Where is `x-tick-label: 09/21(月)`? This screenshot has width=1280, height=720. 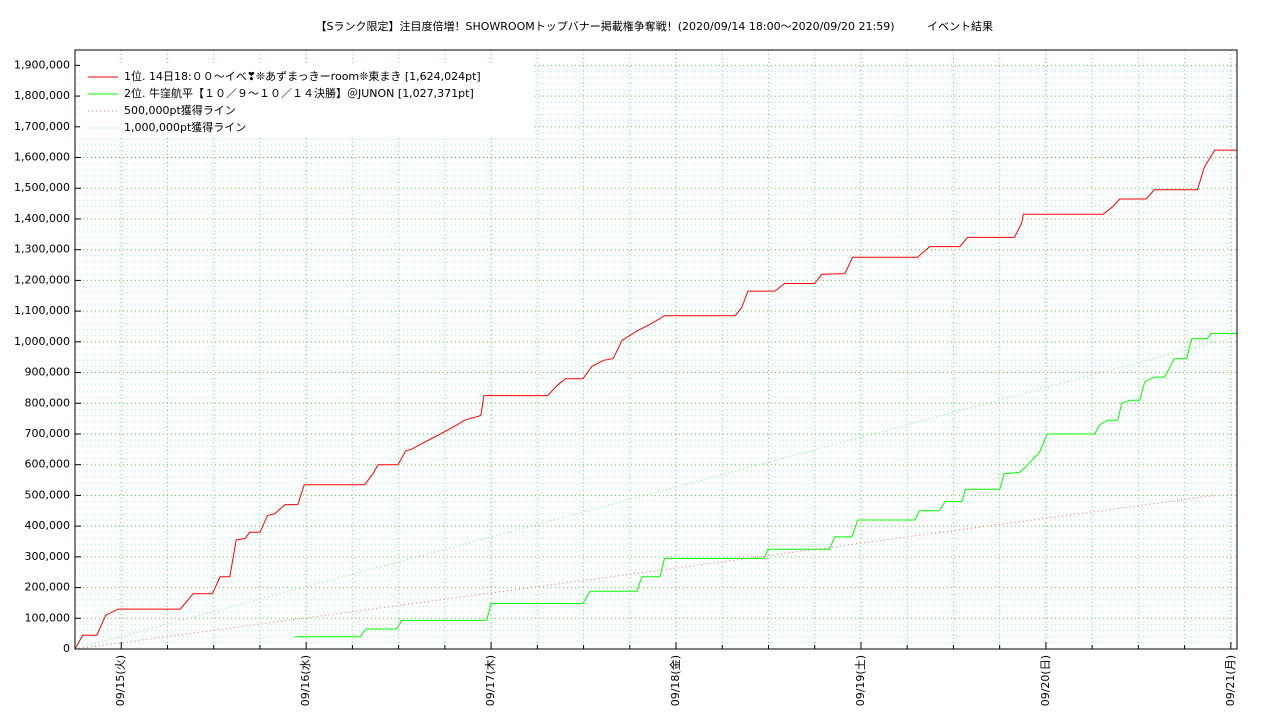
x-tick-label: 09/21(月) is located at coordinates (1230, 680).